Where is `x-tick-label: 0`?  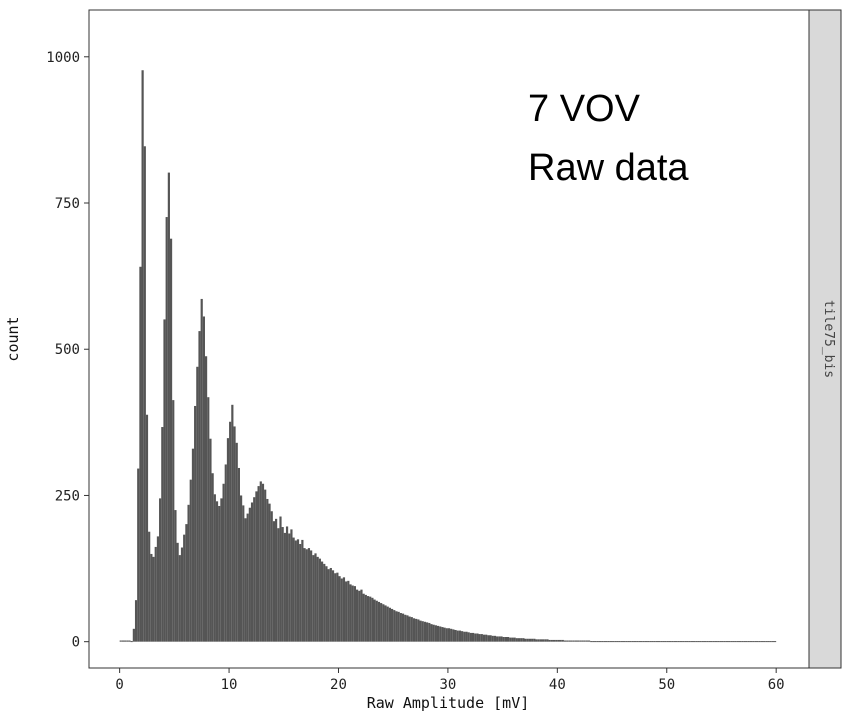 x-tick-label: 0 is located at coordinates (119, 685).